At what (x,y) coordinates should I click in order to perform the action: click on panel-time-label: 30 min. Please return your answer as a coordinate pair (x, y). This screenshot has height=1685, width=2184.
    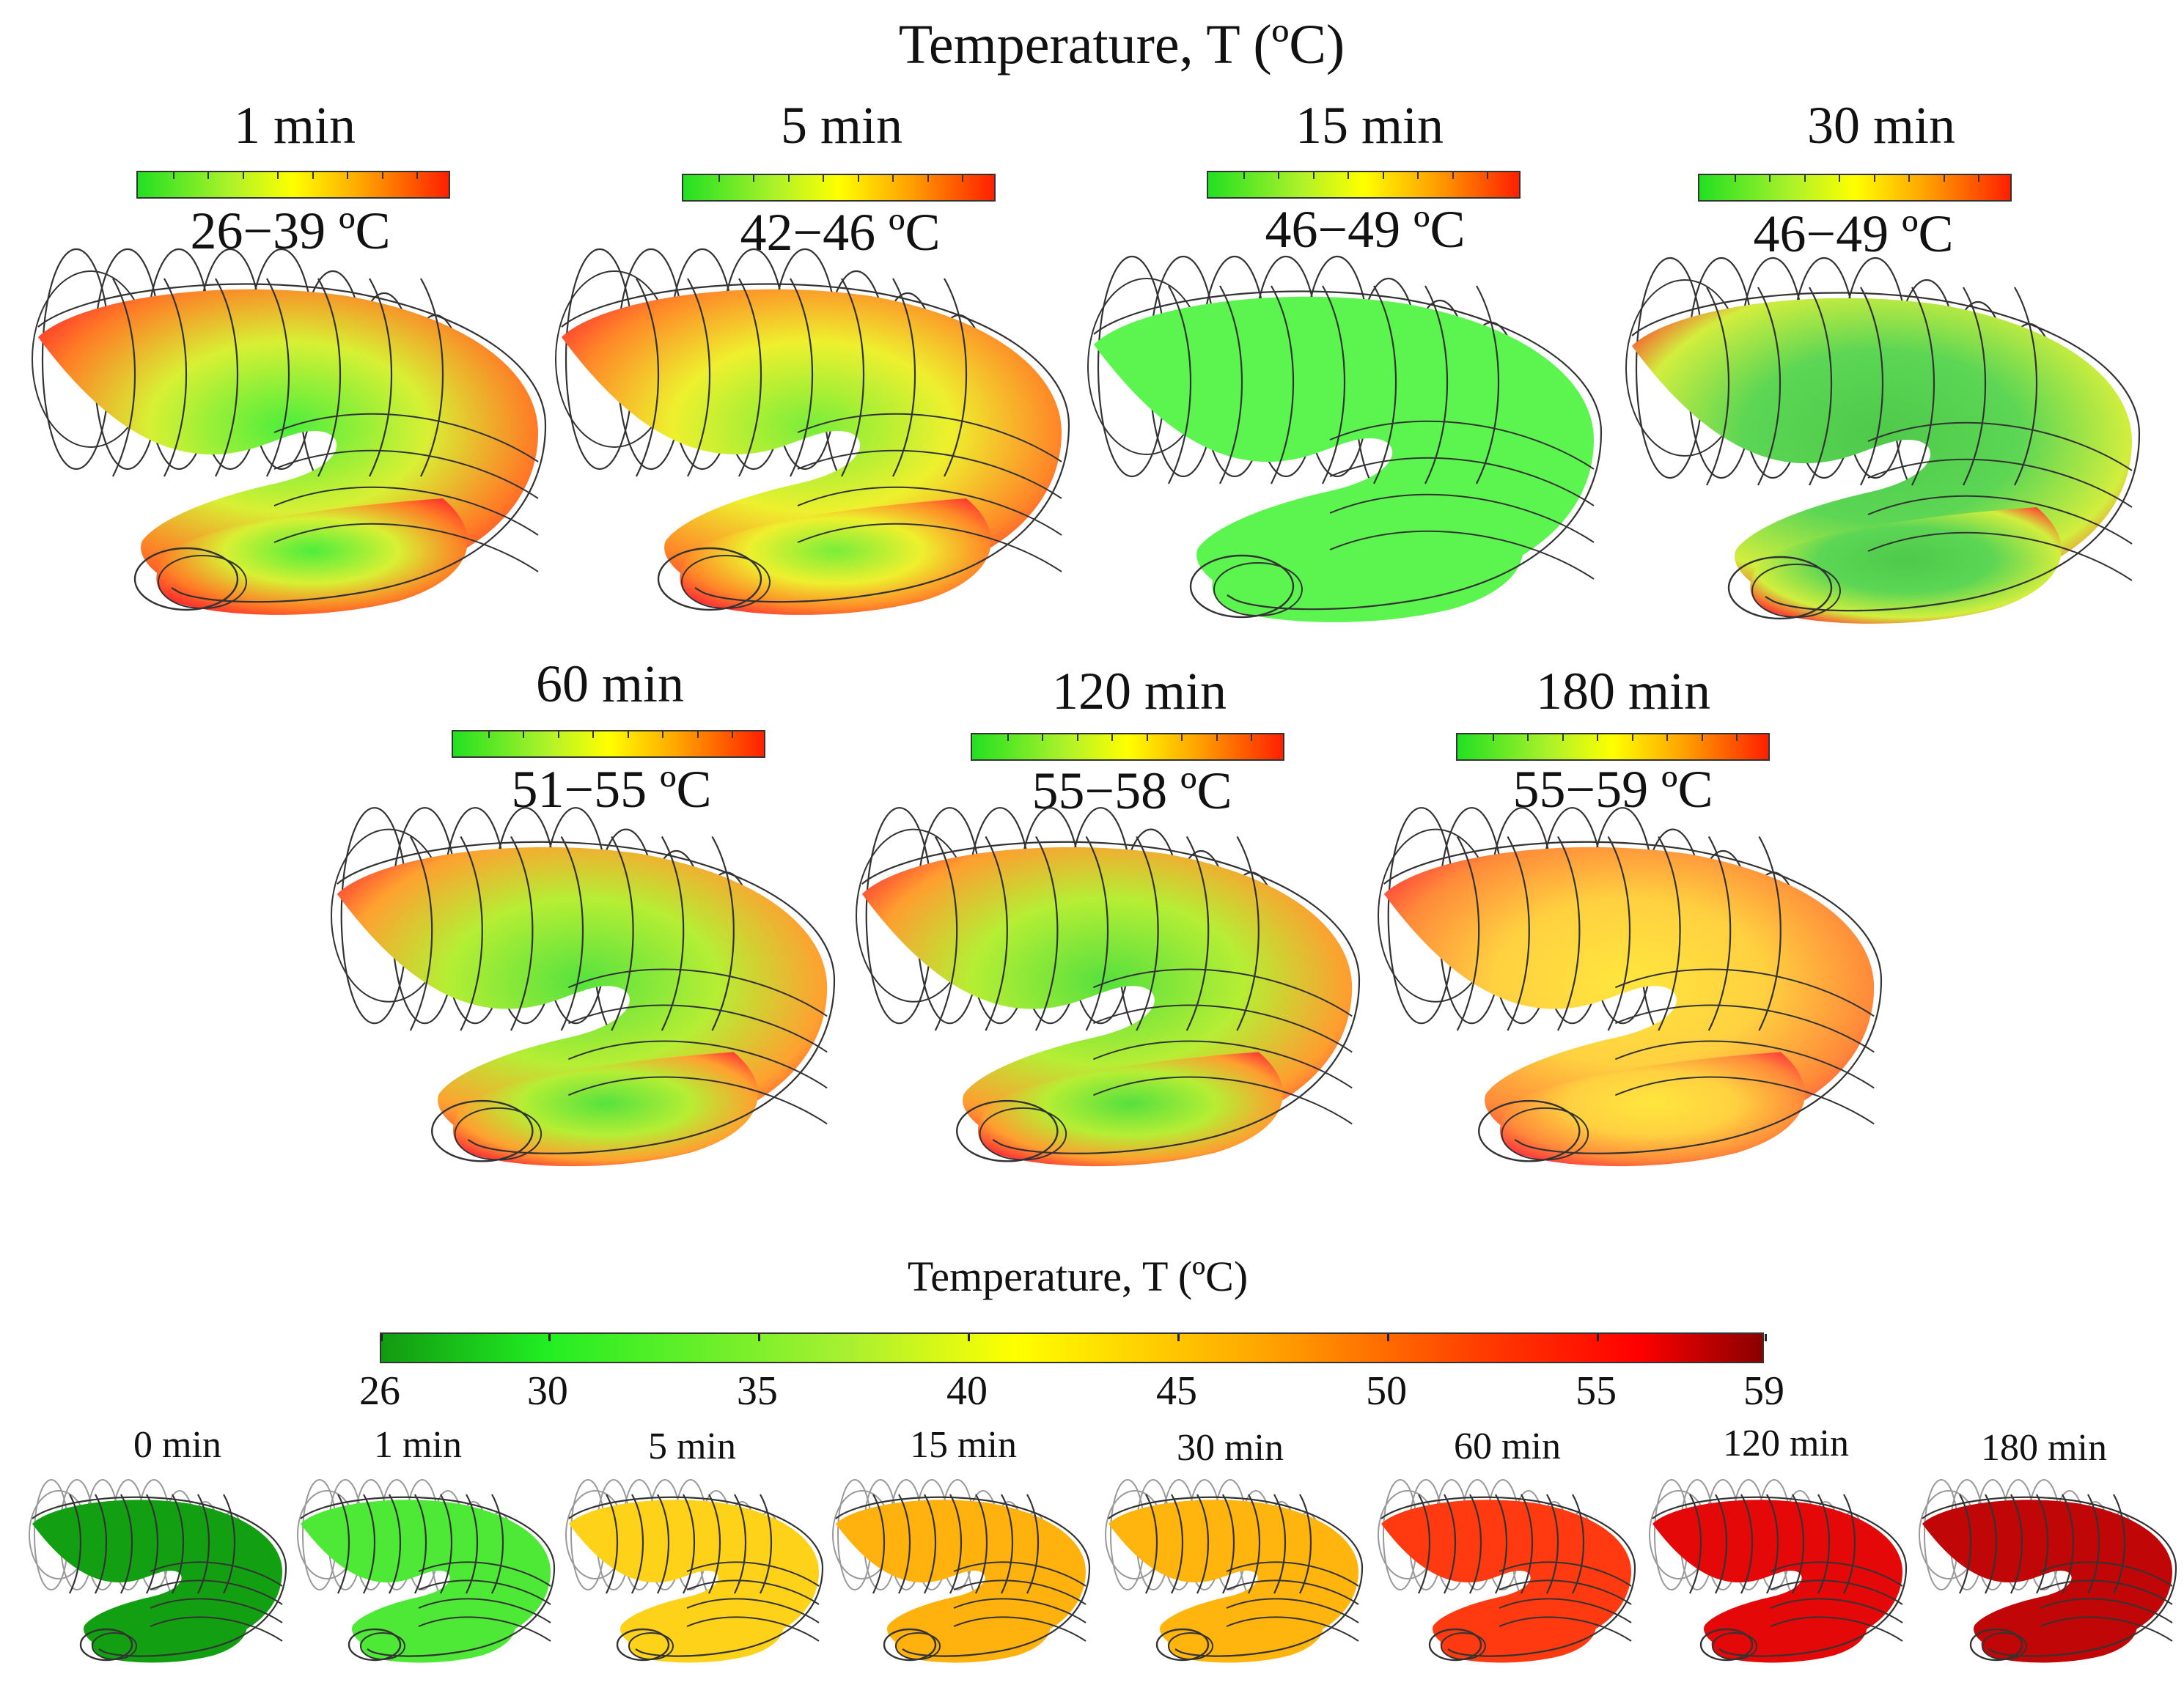
    Looking at the image, I should click on (1881, 125).